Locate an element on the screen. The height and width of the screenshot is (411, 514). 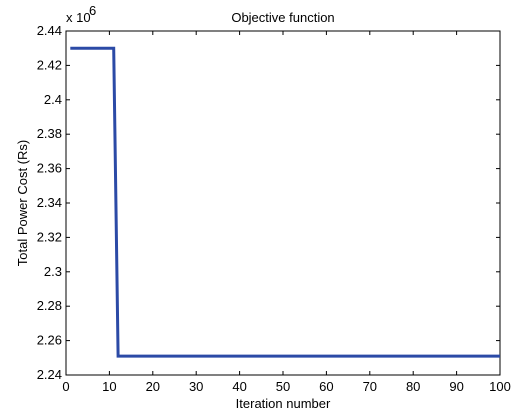
y-exponent-power: 6 is located at coordinates (92, 10).